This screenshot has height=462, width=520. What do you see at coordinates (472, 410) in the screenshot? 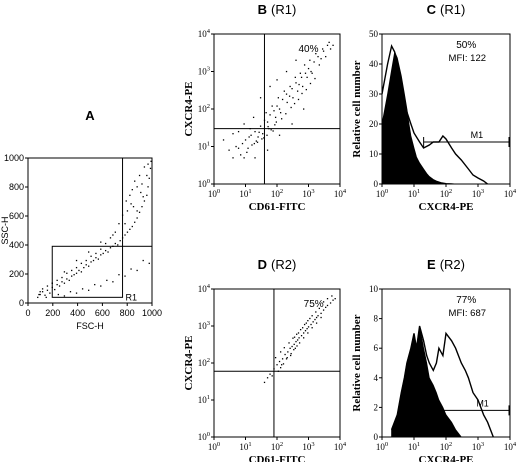
I see `marker-m1` at bounding box center [472, 410].